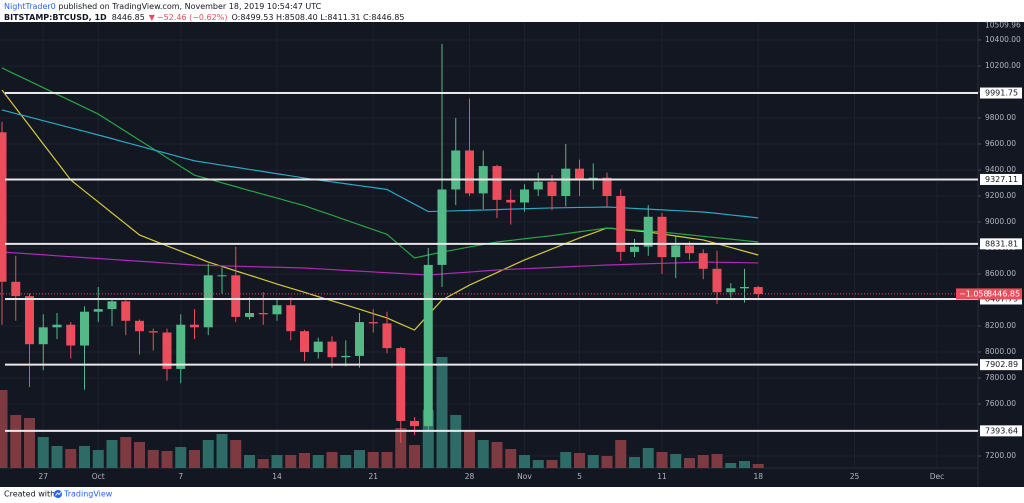 The image size is (1024, 503). I want to click on x-tick-label: Oct, so click(98, 476).